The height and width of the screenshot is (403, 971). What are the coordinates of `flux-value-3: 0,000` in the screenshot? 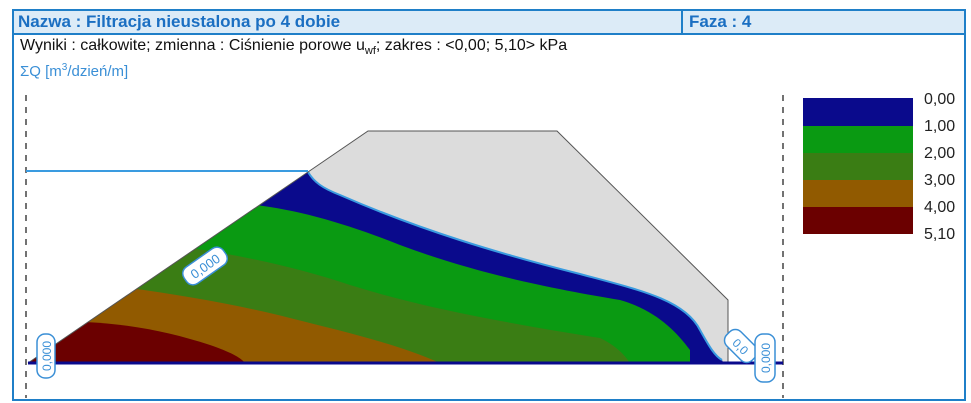 It's located at (766, 358).